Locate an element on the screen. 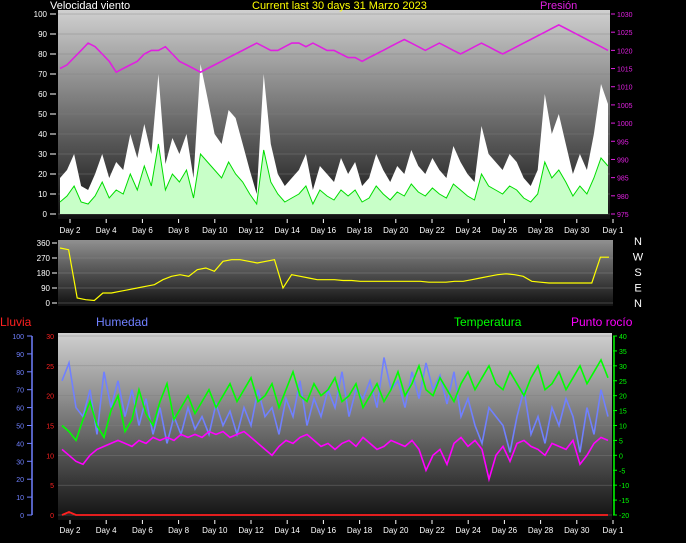 The width and height of the screenshot is (686, 543). humidity-y-tick-label: 20 is located at coordinates (20, 480).